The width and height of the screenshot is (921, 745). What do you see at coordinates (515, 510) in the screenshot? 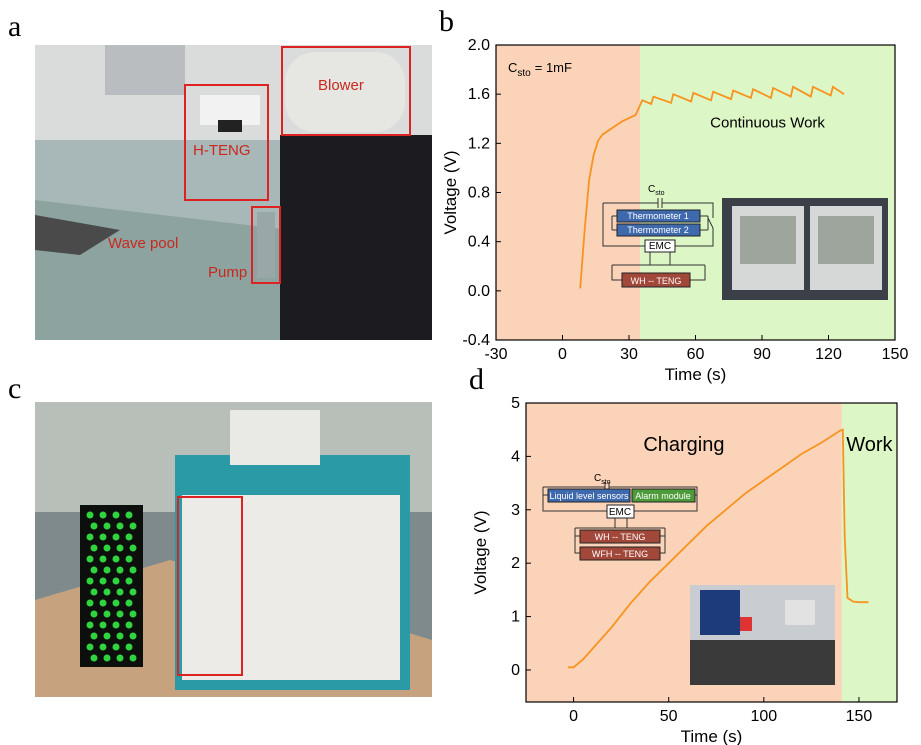
I see `y-tick-label: 3` at bounding box center [515, 510].